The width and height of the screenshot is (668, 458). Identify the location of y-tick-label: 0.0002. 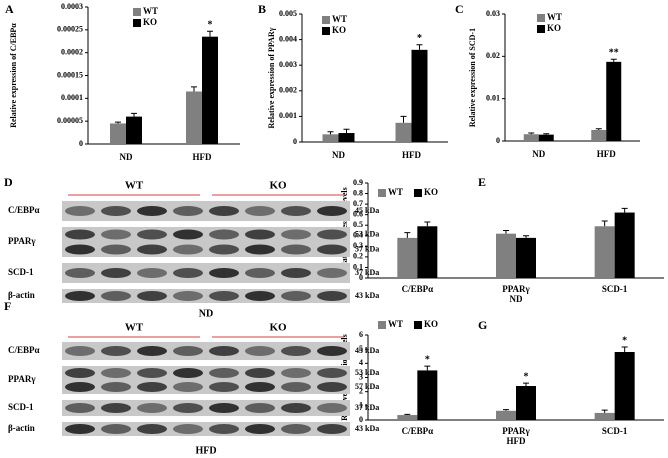
(72, 51).